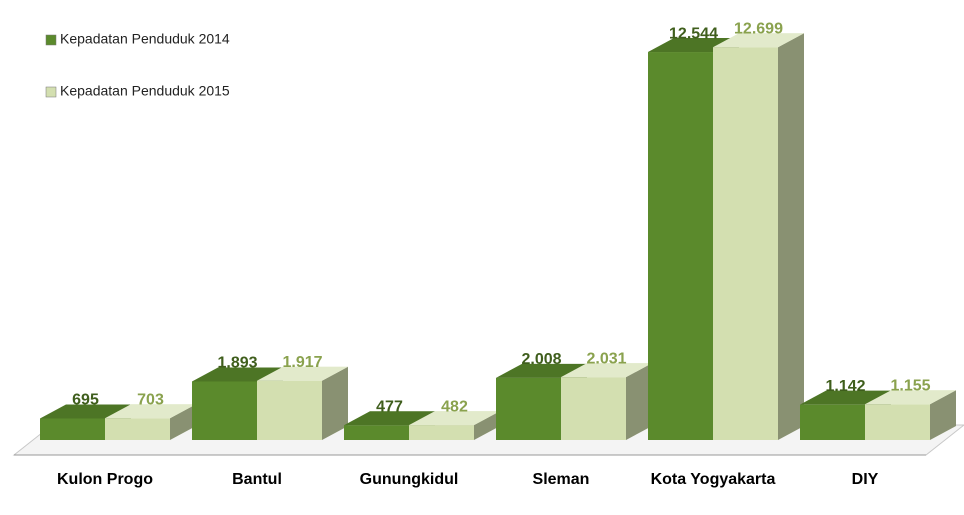  I want to click on value-label: 2.031, so click(606, 358).